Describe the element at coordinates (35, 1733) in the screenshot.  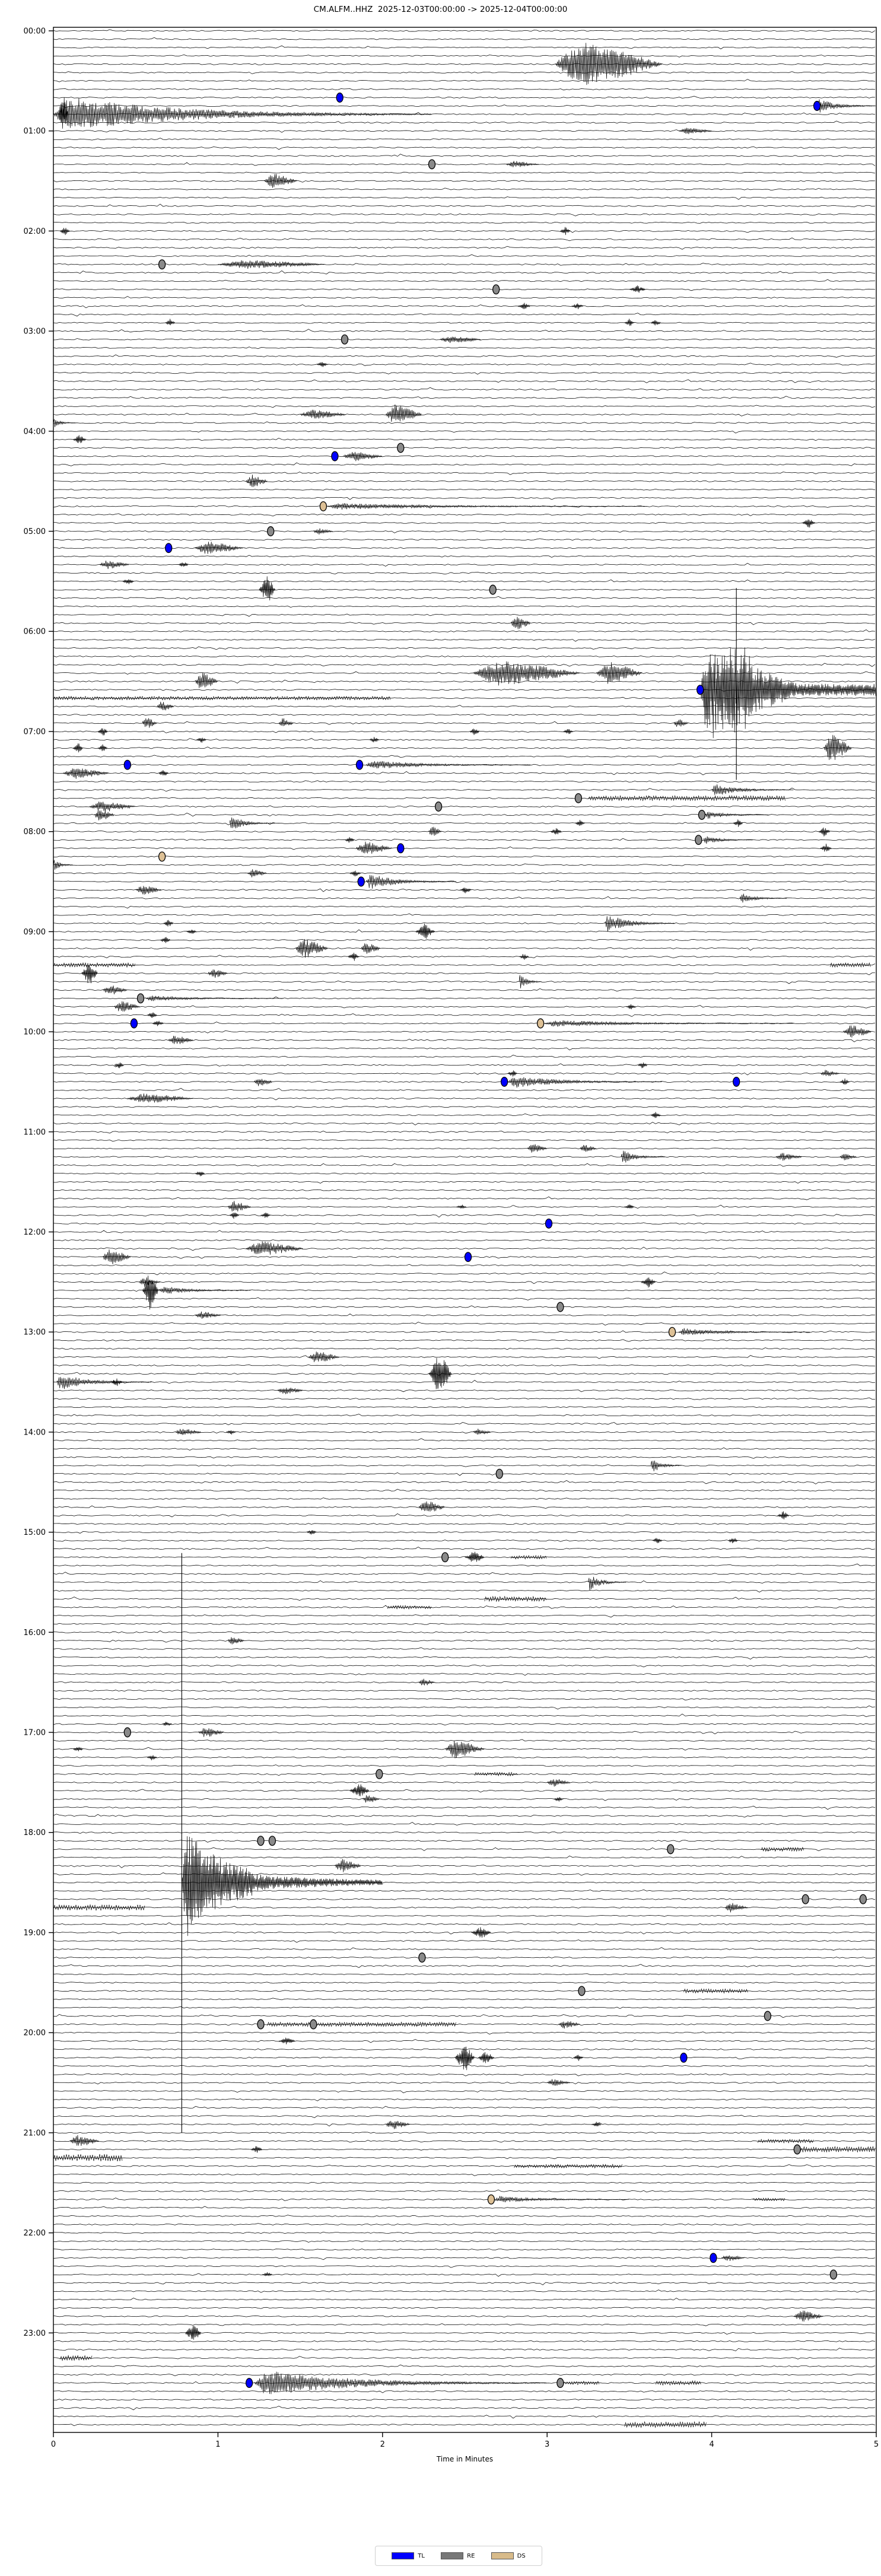
I see `y-tick-label: 17:00` at that location.